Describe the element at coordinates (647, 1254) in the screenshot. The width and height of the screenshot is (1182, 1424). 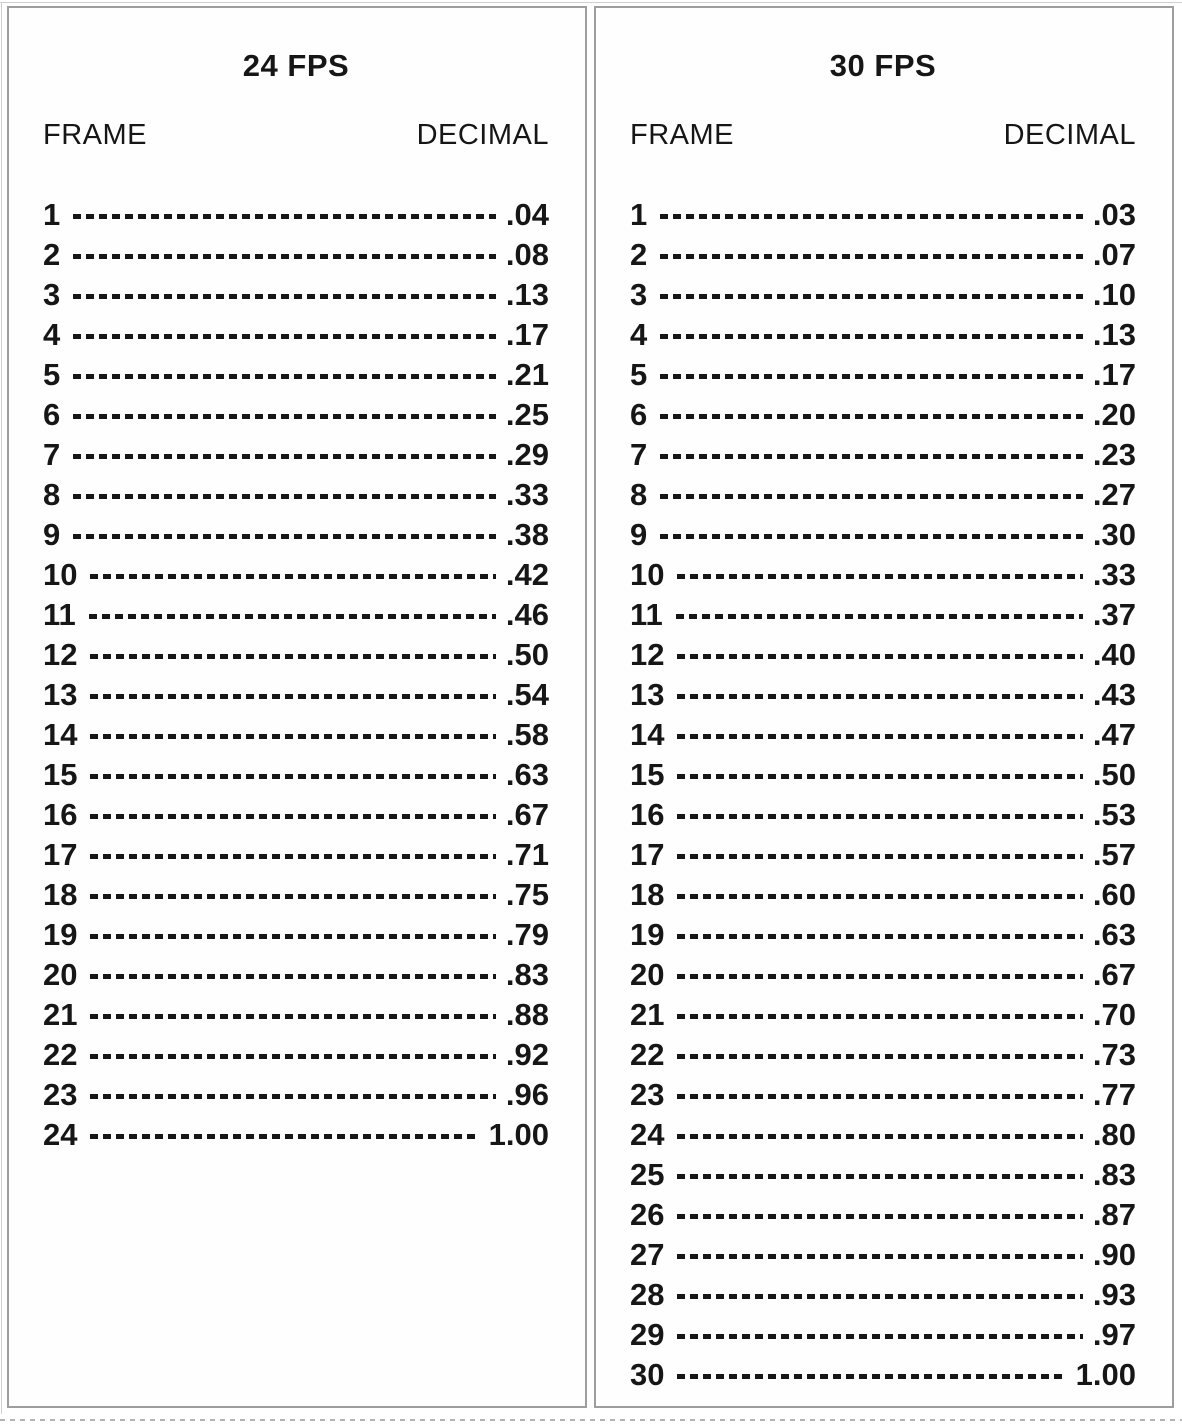
I see `frame-number: 27` at that location.